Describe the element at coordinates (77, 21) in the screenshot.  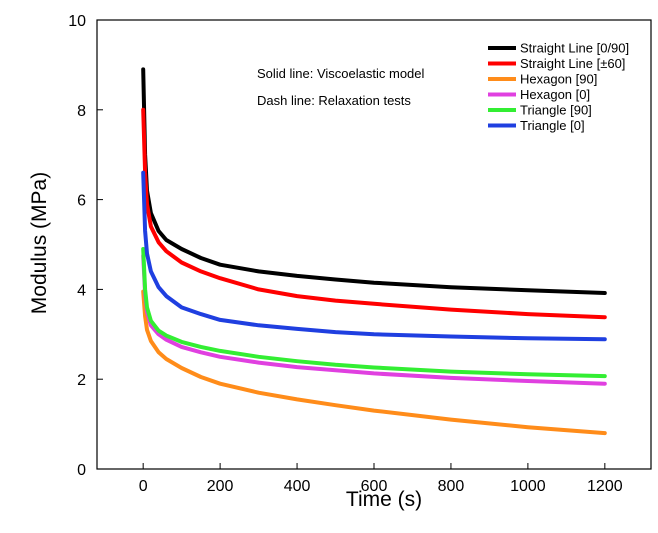
I see `y-tick-label: 10` at that location.